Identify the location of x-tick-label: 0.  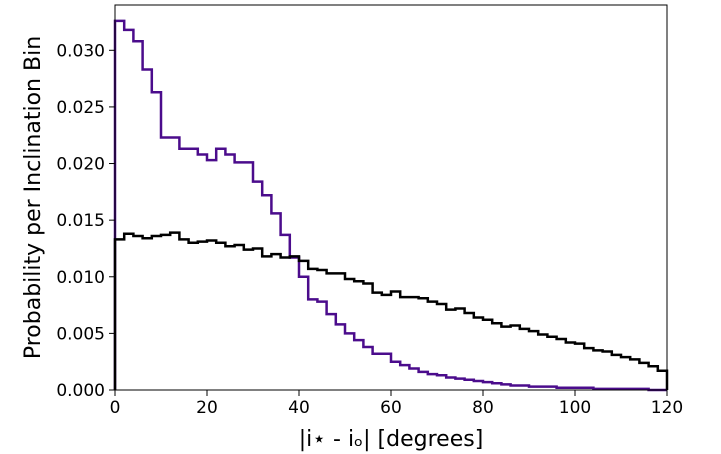
(115, 408).